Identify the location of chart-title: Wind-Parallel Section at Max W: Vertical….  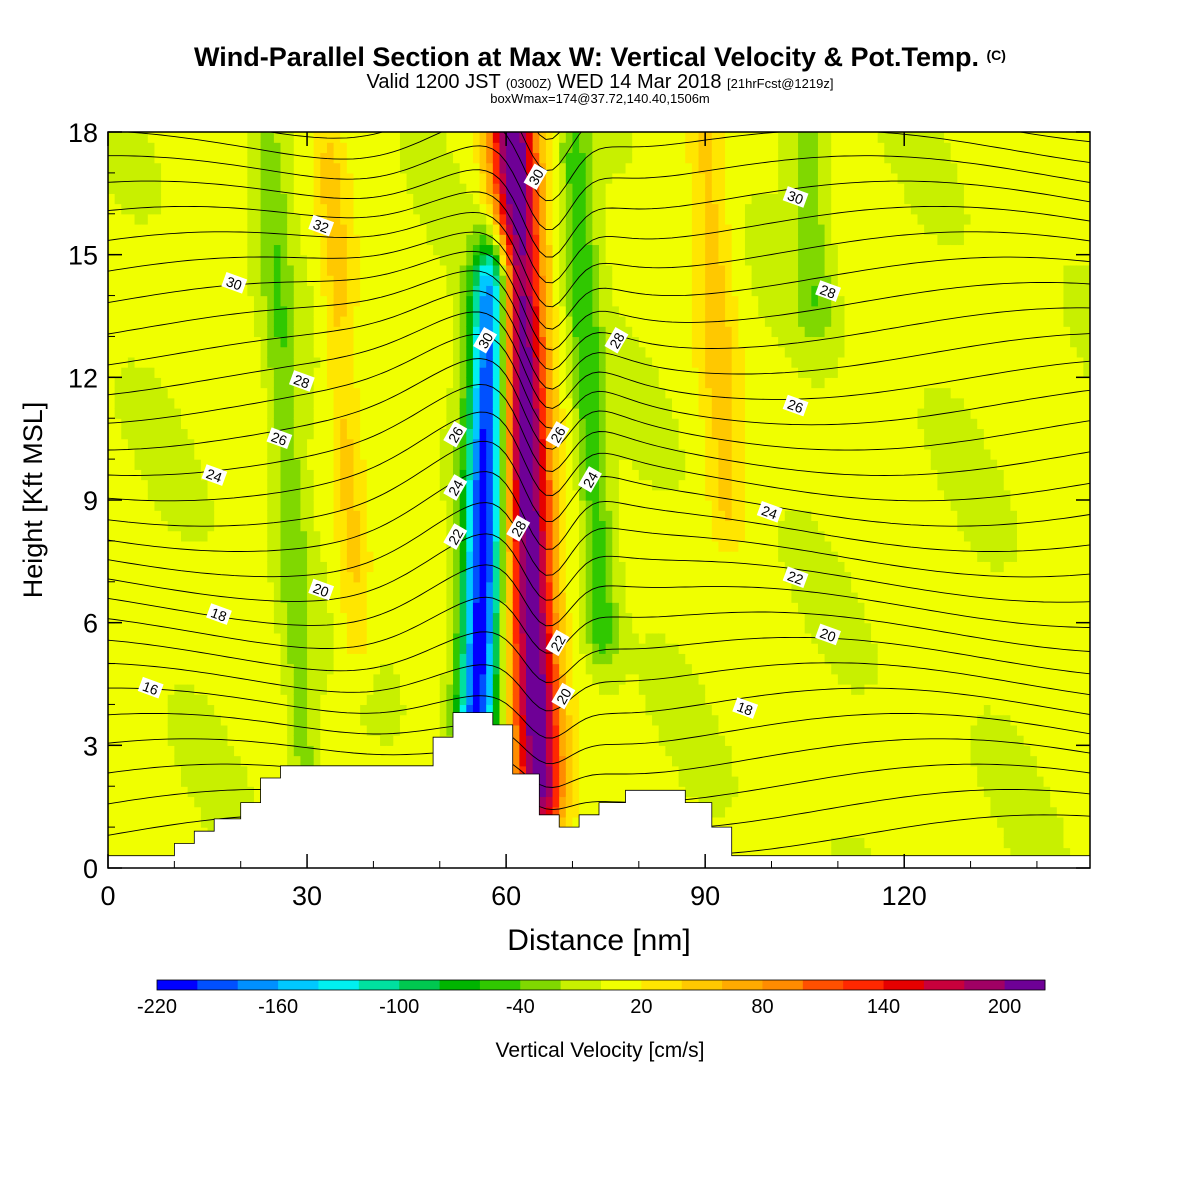
(600, 57).